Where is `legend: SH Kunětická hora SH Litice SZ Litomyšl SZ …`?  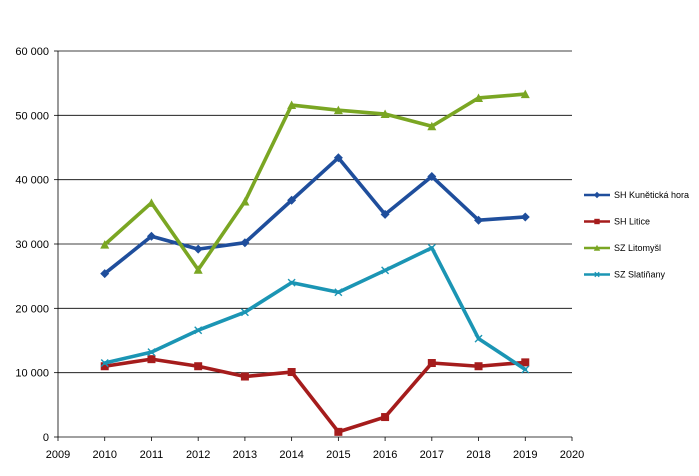
legend: SH Kunětická hora SH Litice SZ Litomyšl SZ … is located at coordinates (636, 235).